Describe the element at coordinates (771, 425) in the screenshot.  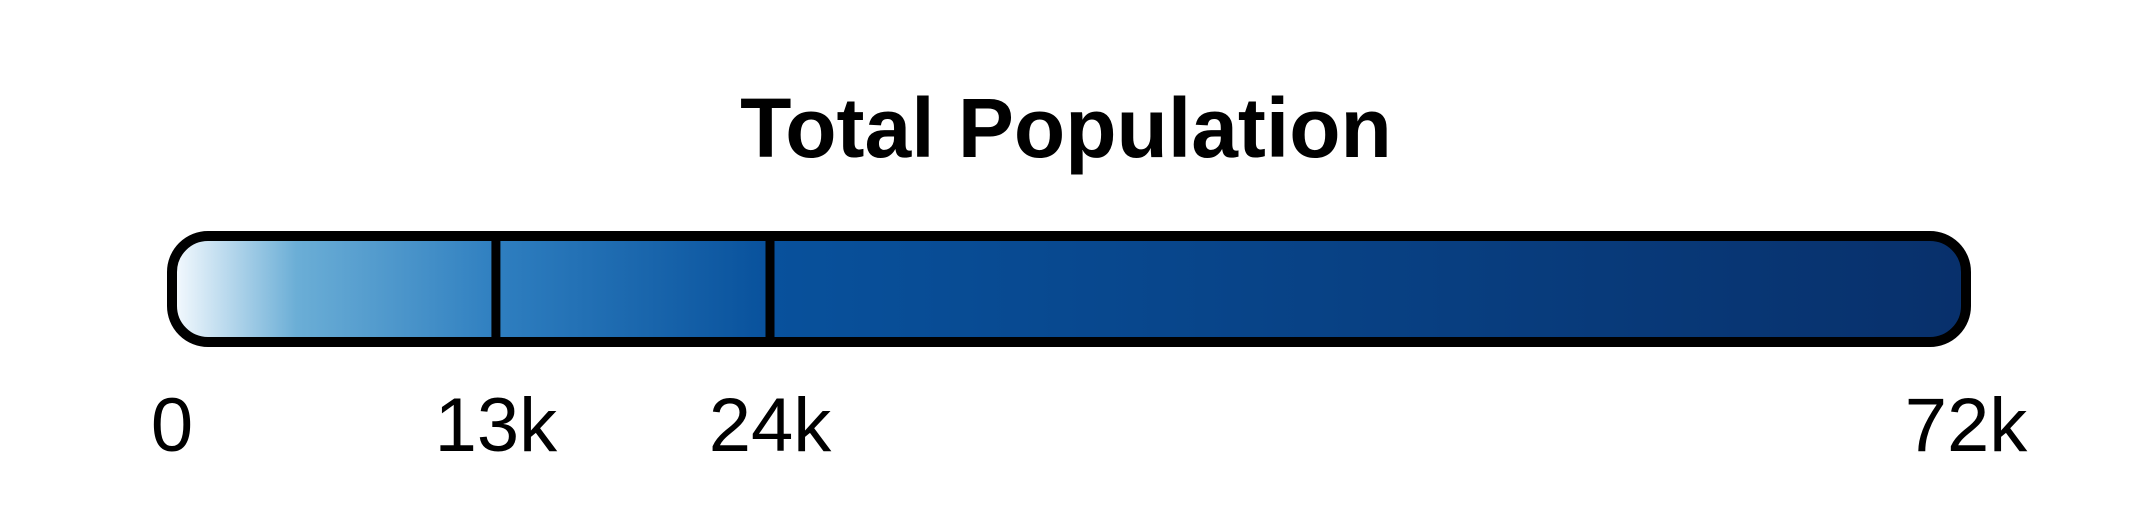
I see `tick-label-2: 24k` at that location.